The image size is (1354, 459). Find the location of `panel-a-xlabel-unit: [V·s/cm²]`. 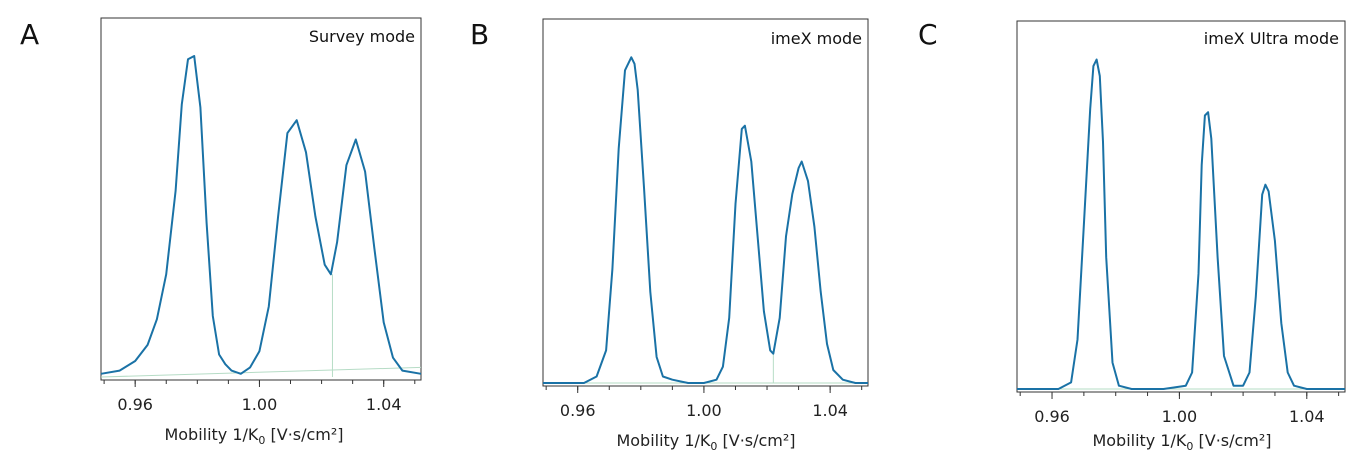

panel-a-xlabel-unit: [V·s/cm²] is located at coordinates (304, 434).